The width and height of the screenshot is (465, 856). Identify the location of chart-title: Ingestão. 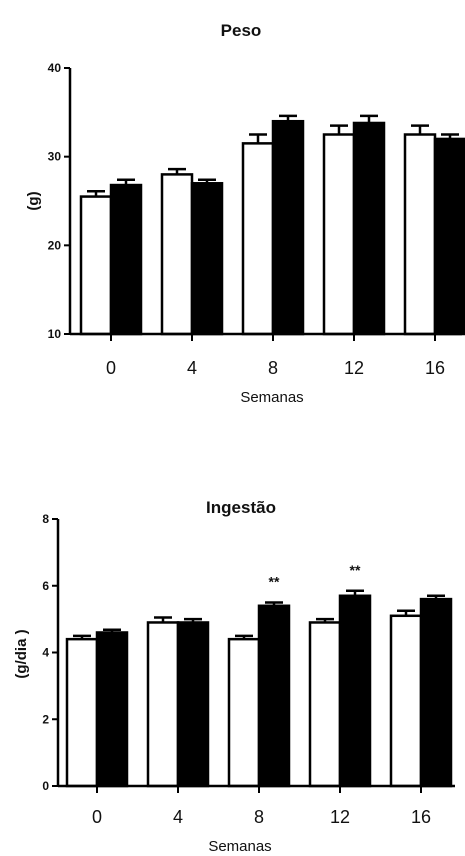
(241, 507).